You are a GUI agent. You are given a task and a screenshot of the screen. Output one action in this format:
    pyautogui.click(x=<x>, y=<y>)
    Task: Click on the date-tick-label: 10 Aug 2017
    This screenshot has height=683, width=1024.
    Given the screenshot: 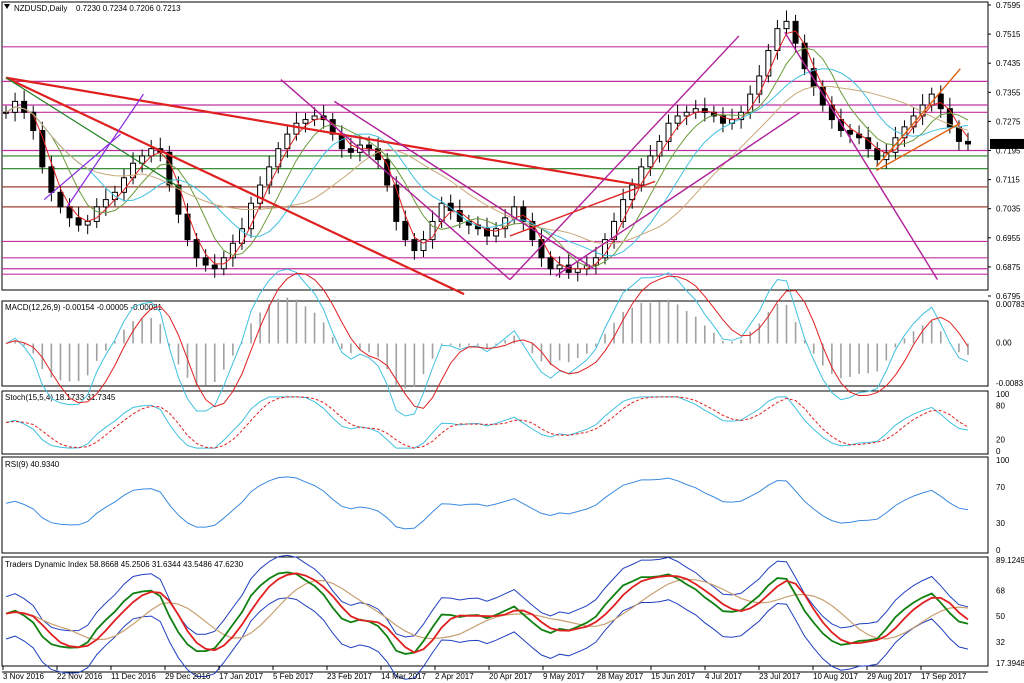 What is the action you would take?
    pyautogui.click(x=835, y=676)
    